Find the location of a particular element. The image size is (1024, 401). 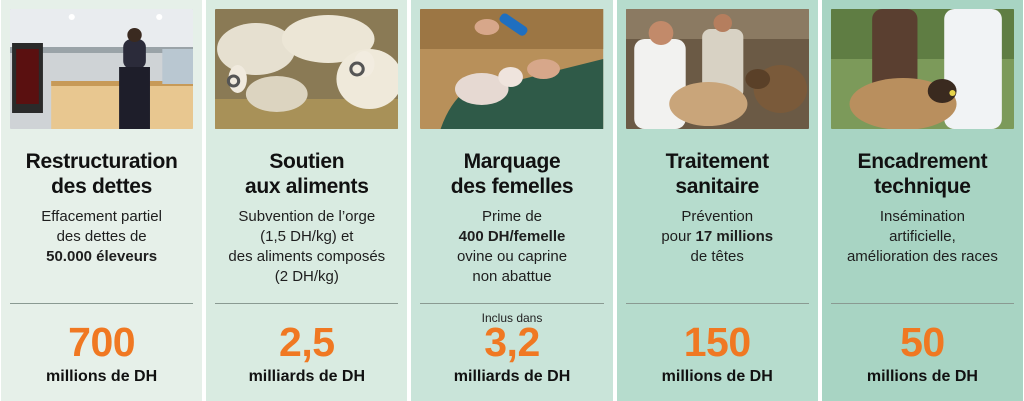

lamb-tagging-photo is located at coordinates (512, 69).